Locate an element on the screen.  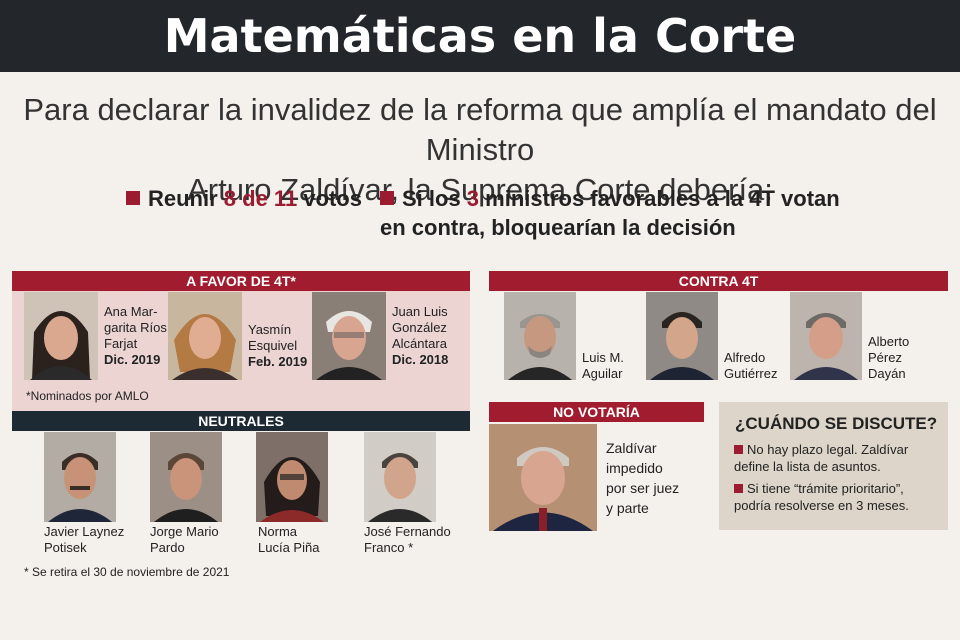
photo-rios-farjat is located at coordinates (61, 336).